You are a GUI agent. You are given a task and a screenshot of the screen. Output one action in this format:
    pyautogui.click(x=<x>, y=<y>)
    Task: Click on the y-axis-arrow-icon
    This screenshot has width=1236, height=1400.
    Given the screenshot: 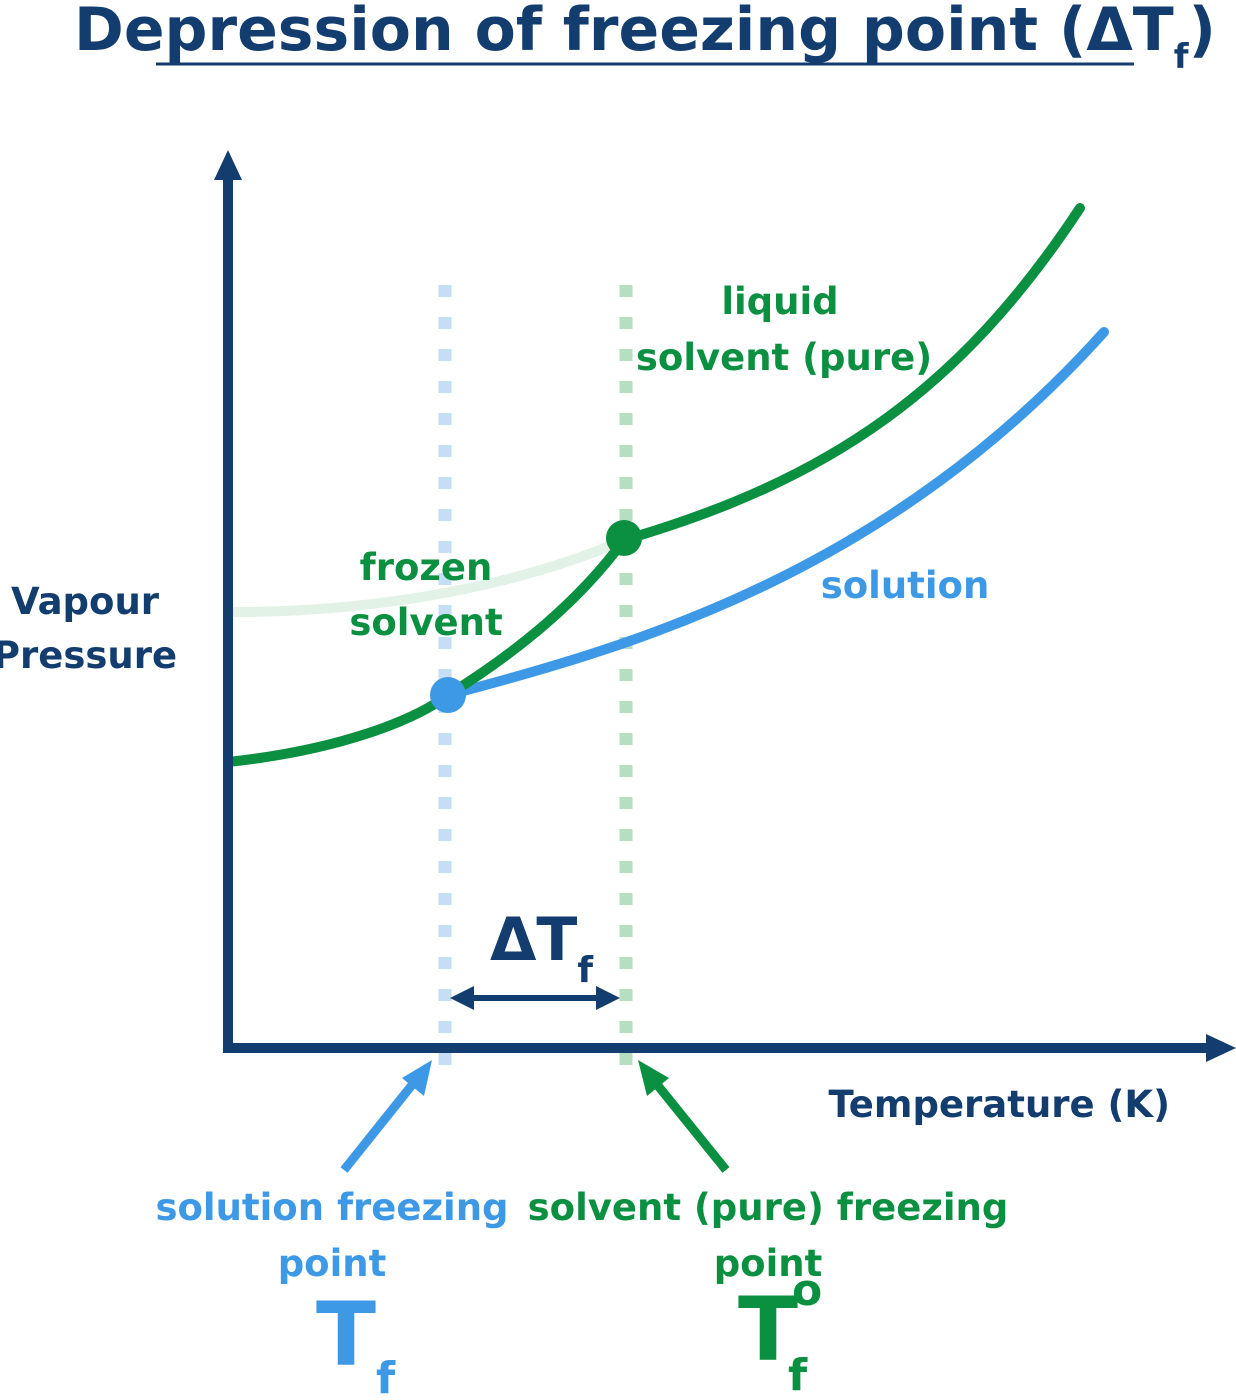 What is the action you would take?
    pyautogui.click(x=228, y=165)
    